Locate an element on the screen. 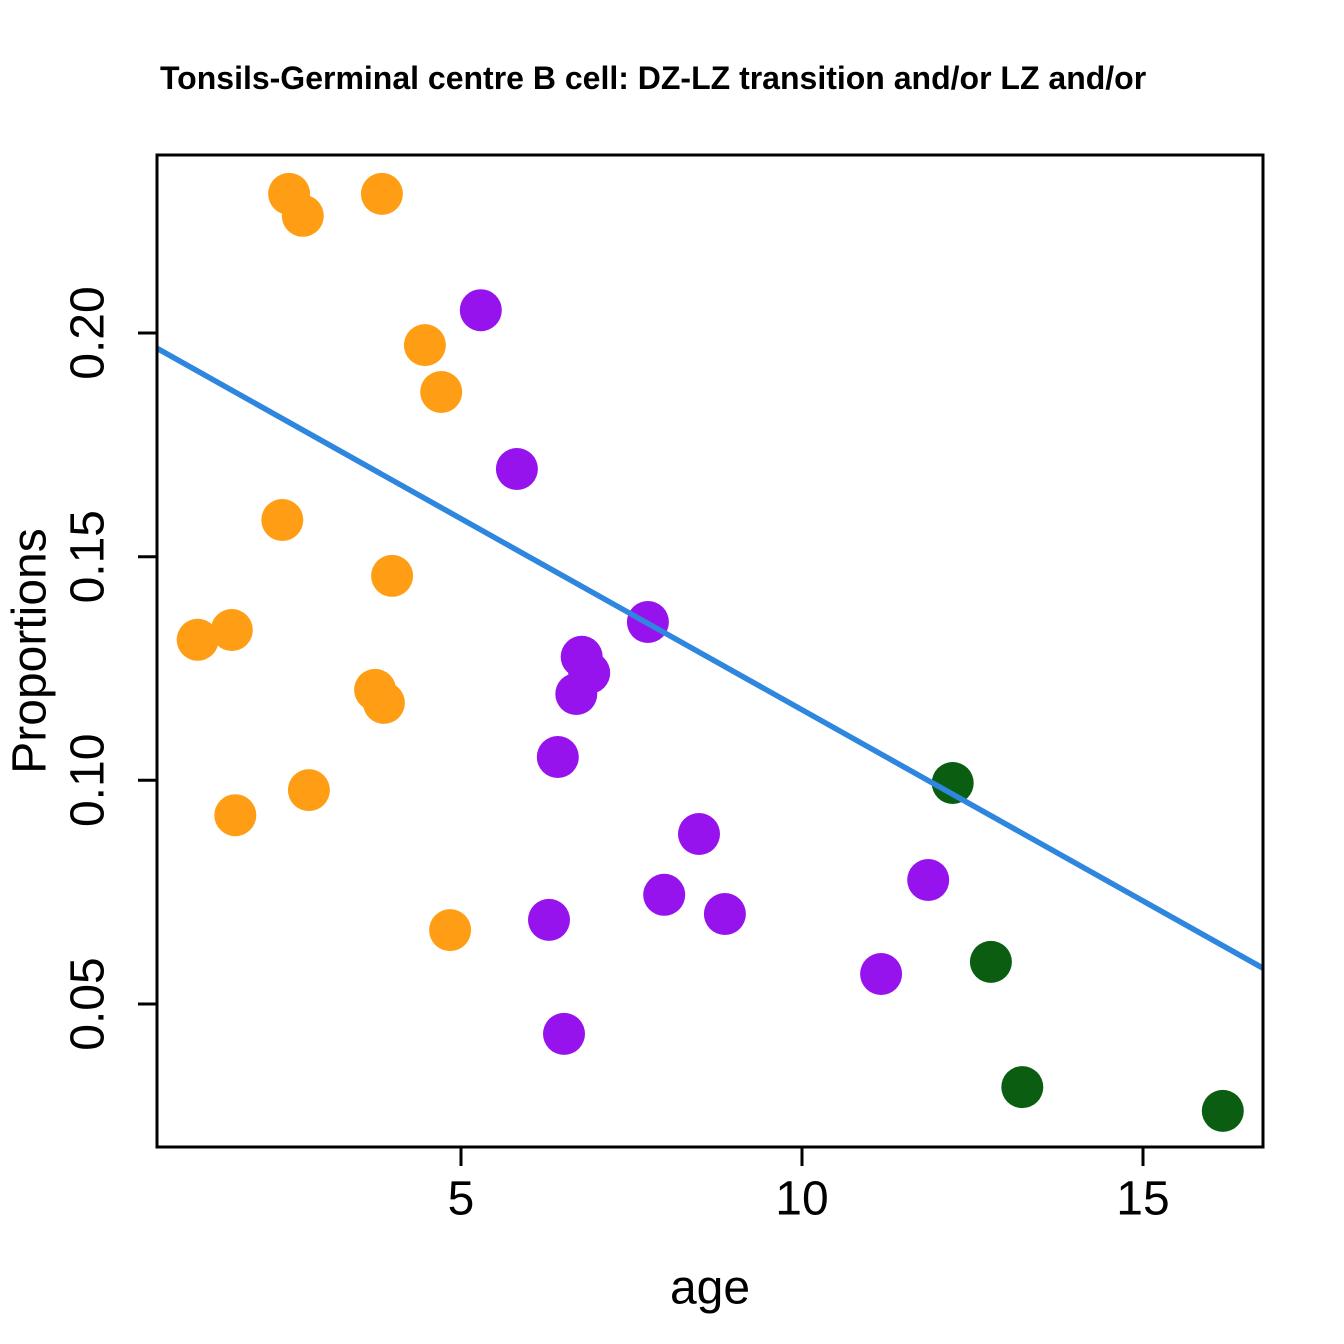 The image size is (1344, 1344). x-tick-label: 5 is located at coordinates (461, 1199).